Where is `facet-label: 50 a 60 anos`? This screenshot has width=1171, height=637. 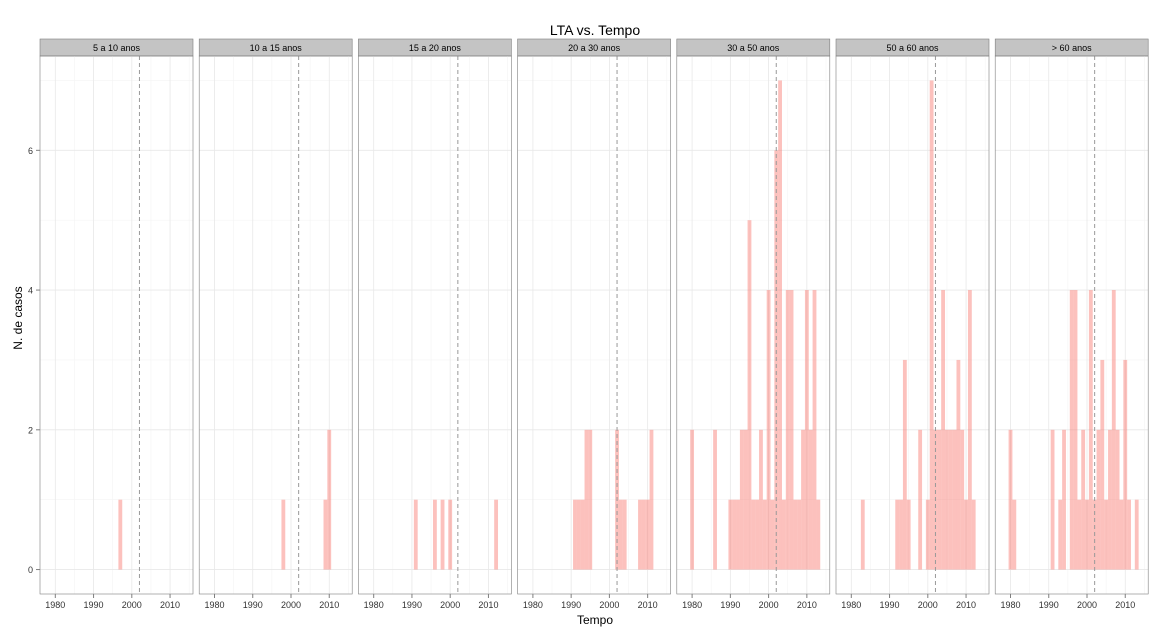
facet-label: 50 a 60 anos is located at coordinates (912, 48).